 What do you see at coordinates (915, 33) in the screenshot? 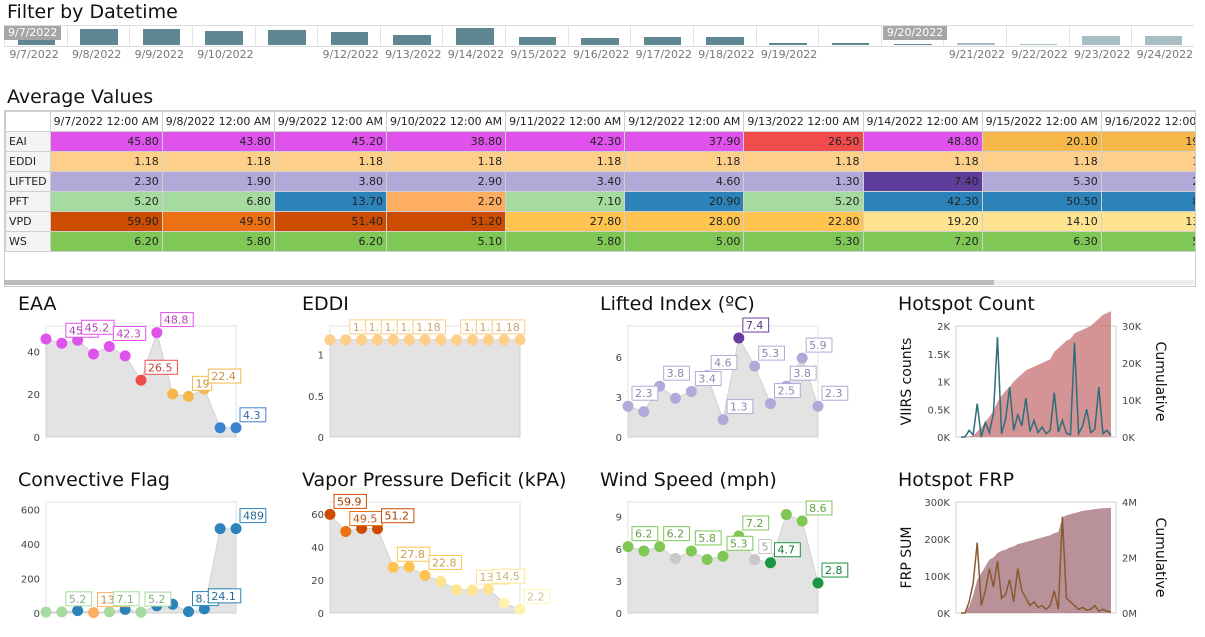
I see `selected-end-label: 9/20/2022` at bounding box center [915, 33].